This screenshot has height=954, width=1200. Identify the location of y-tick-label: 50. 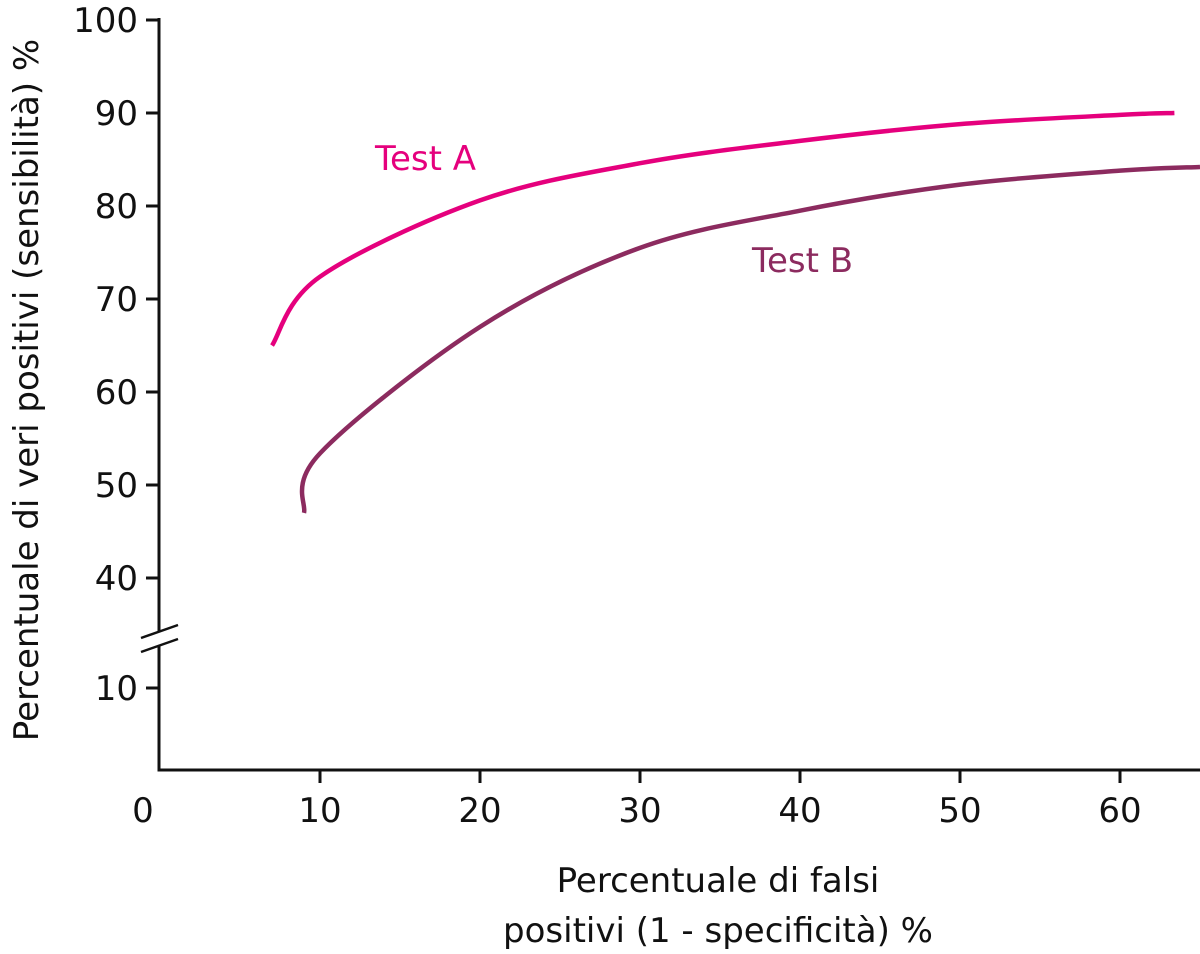
(116, 486).